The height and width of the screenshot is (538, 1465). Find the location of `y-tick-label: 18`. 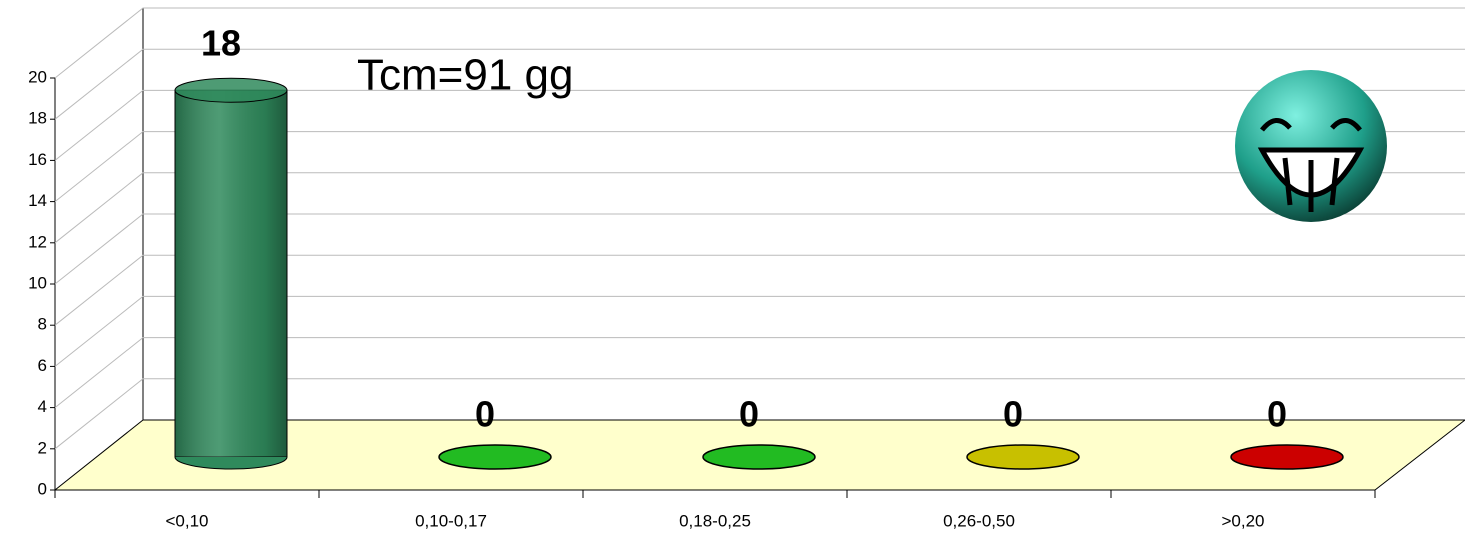

y-tick-label: 18 is located at coordinates (37, 118).